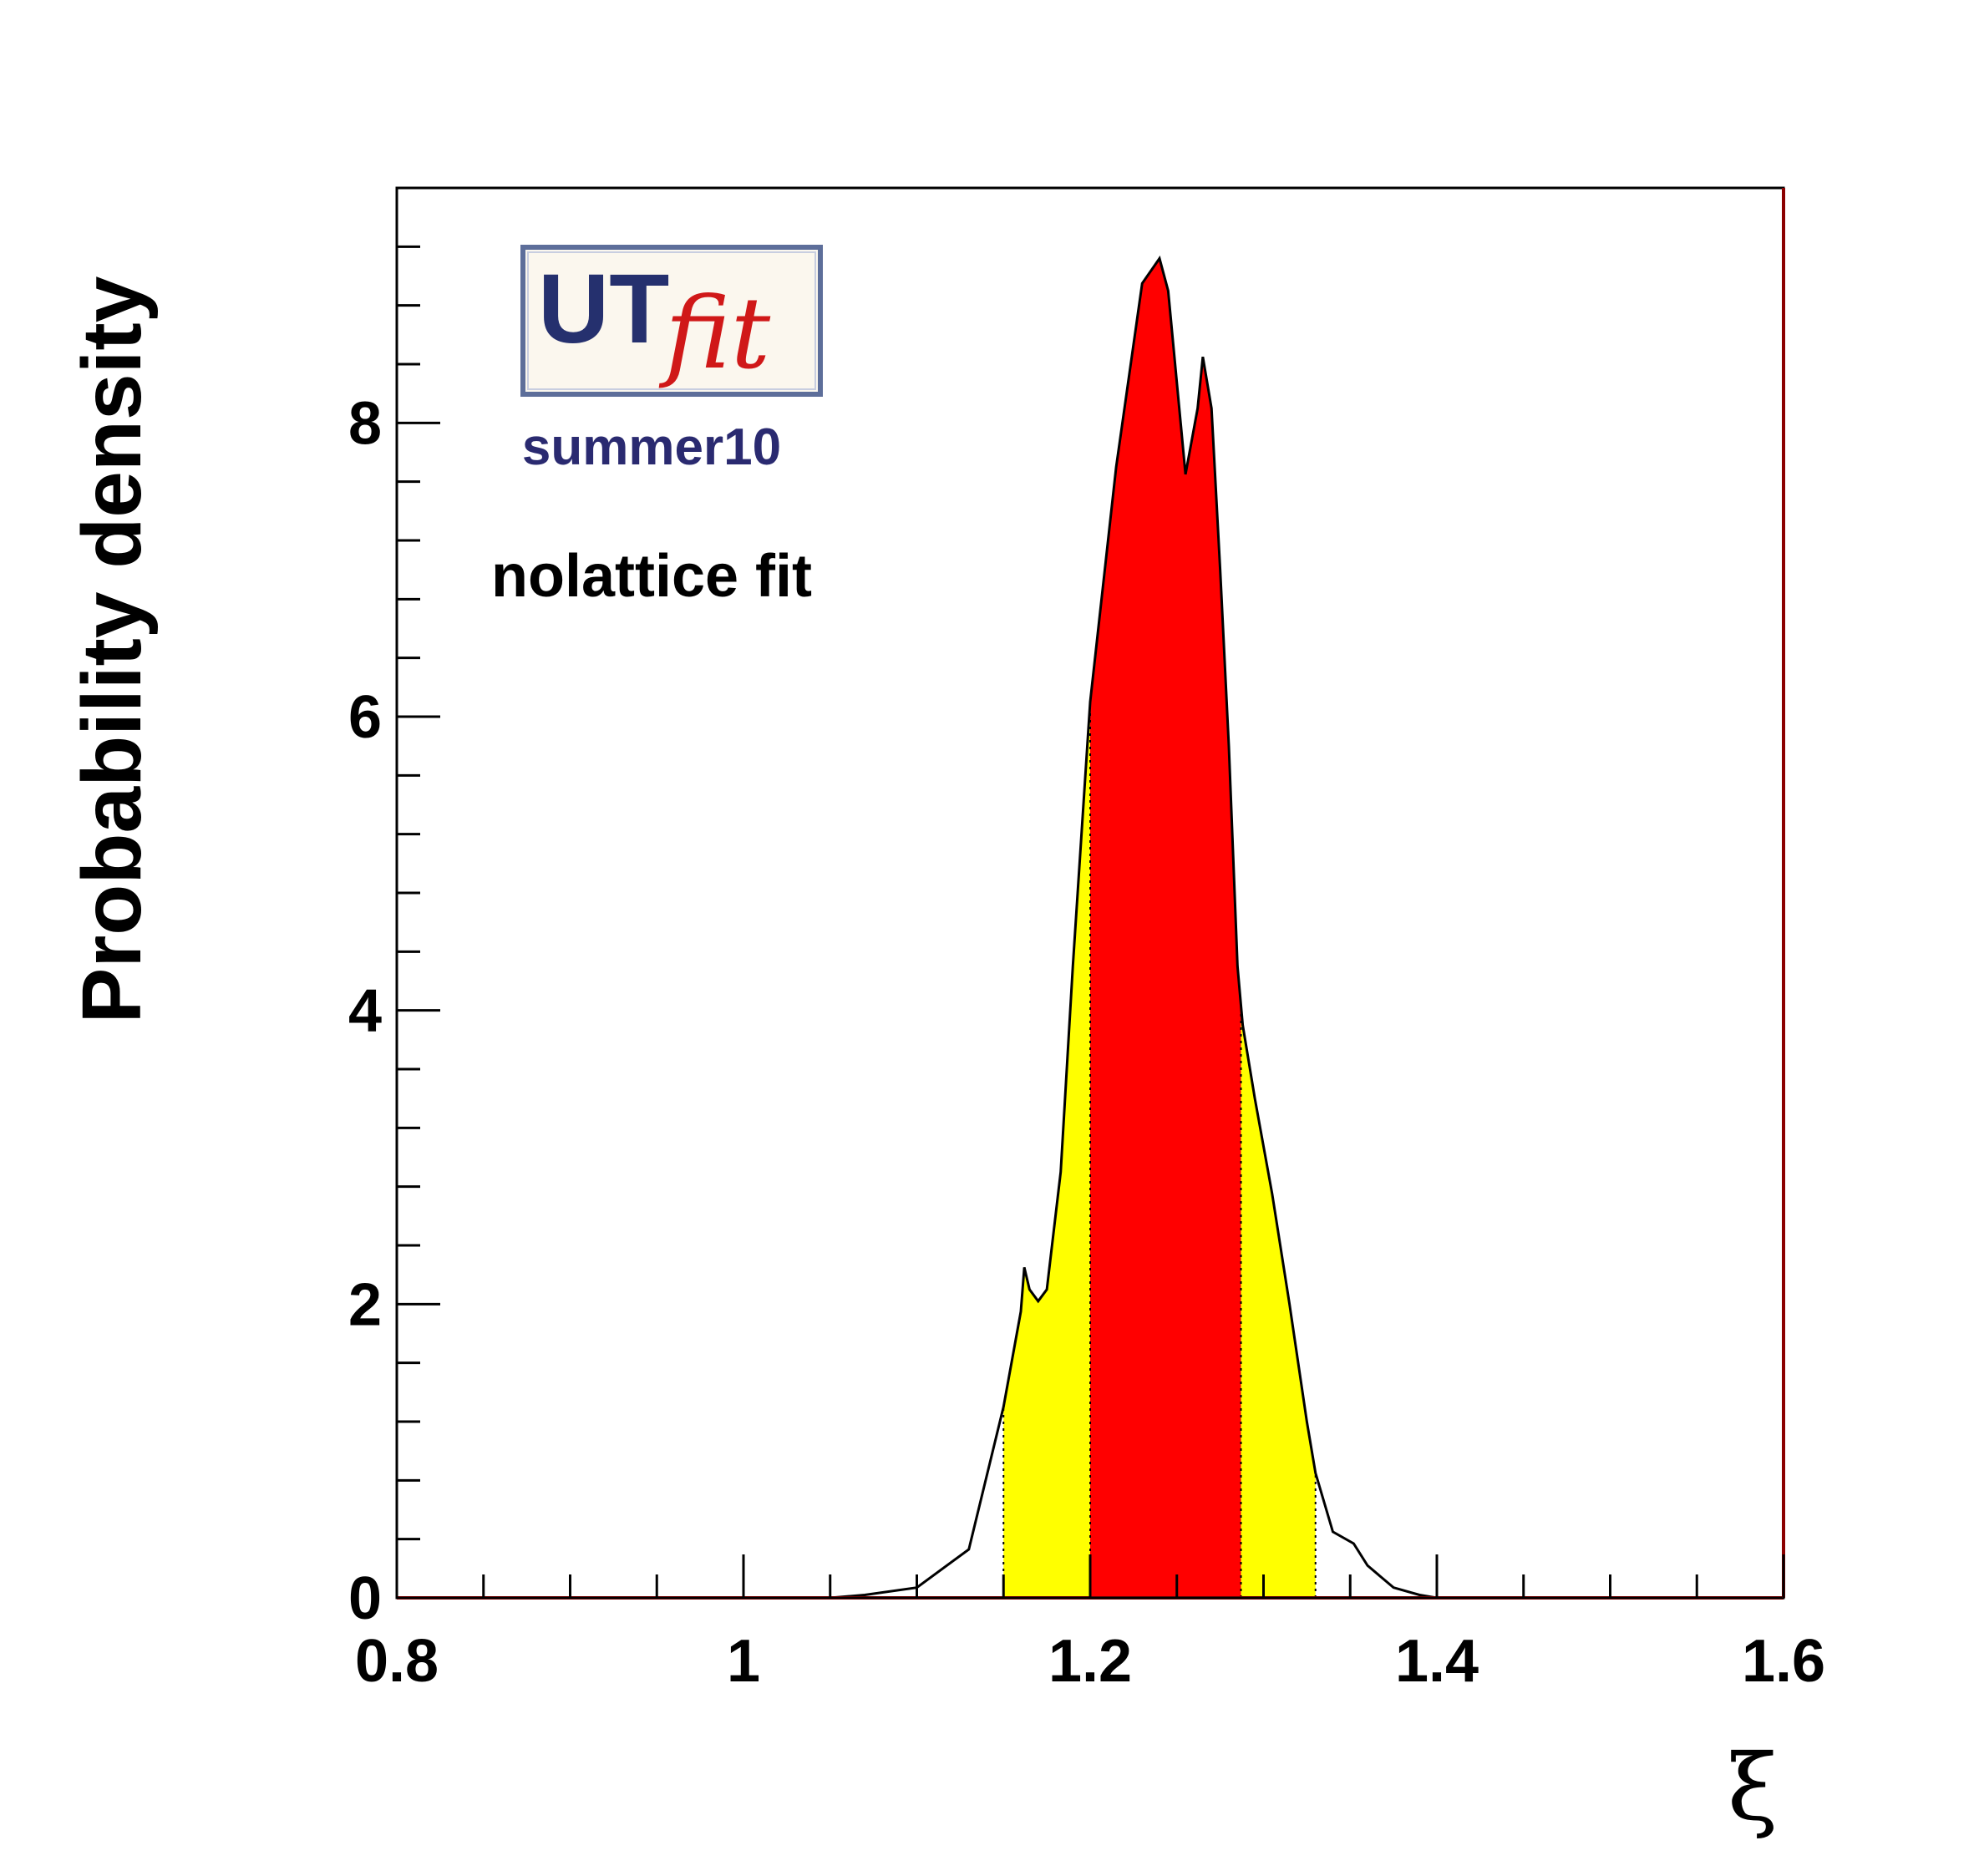  I want to click on logo-text-ut: UT, so click(603, 309).